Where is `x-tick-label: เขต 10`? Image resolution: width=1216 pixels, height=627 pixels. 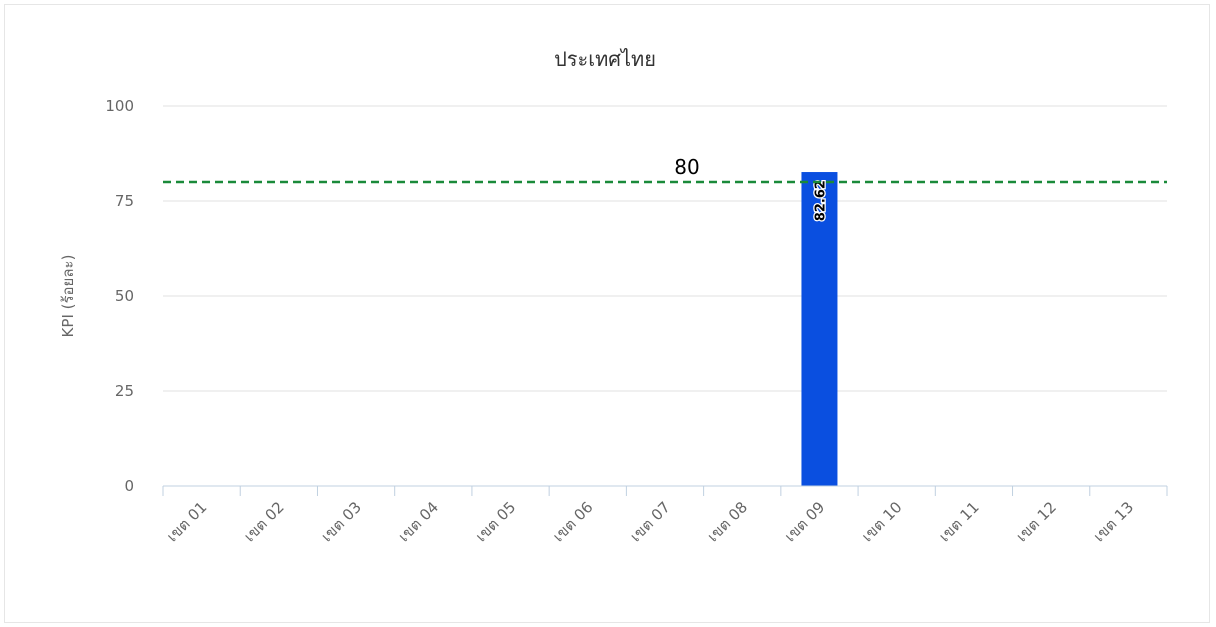
x-tick-label: เขต 10 is located at coordinates (881, 521).